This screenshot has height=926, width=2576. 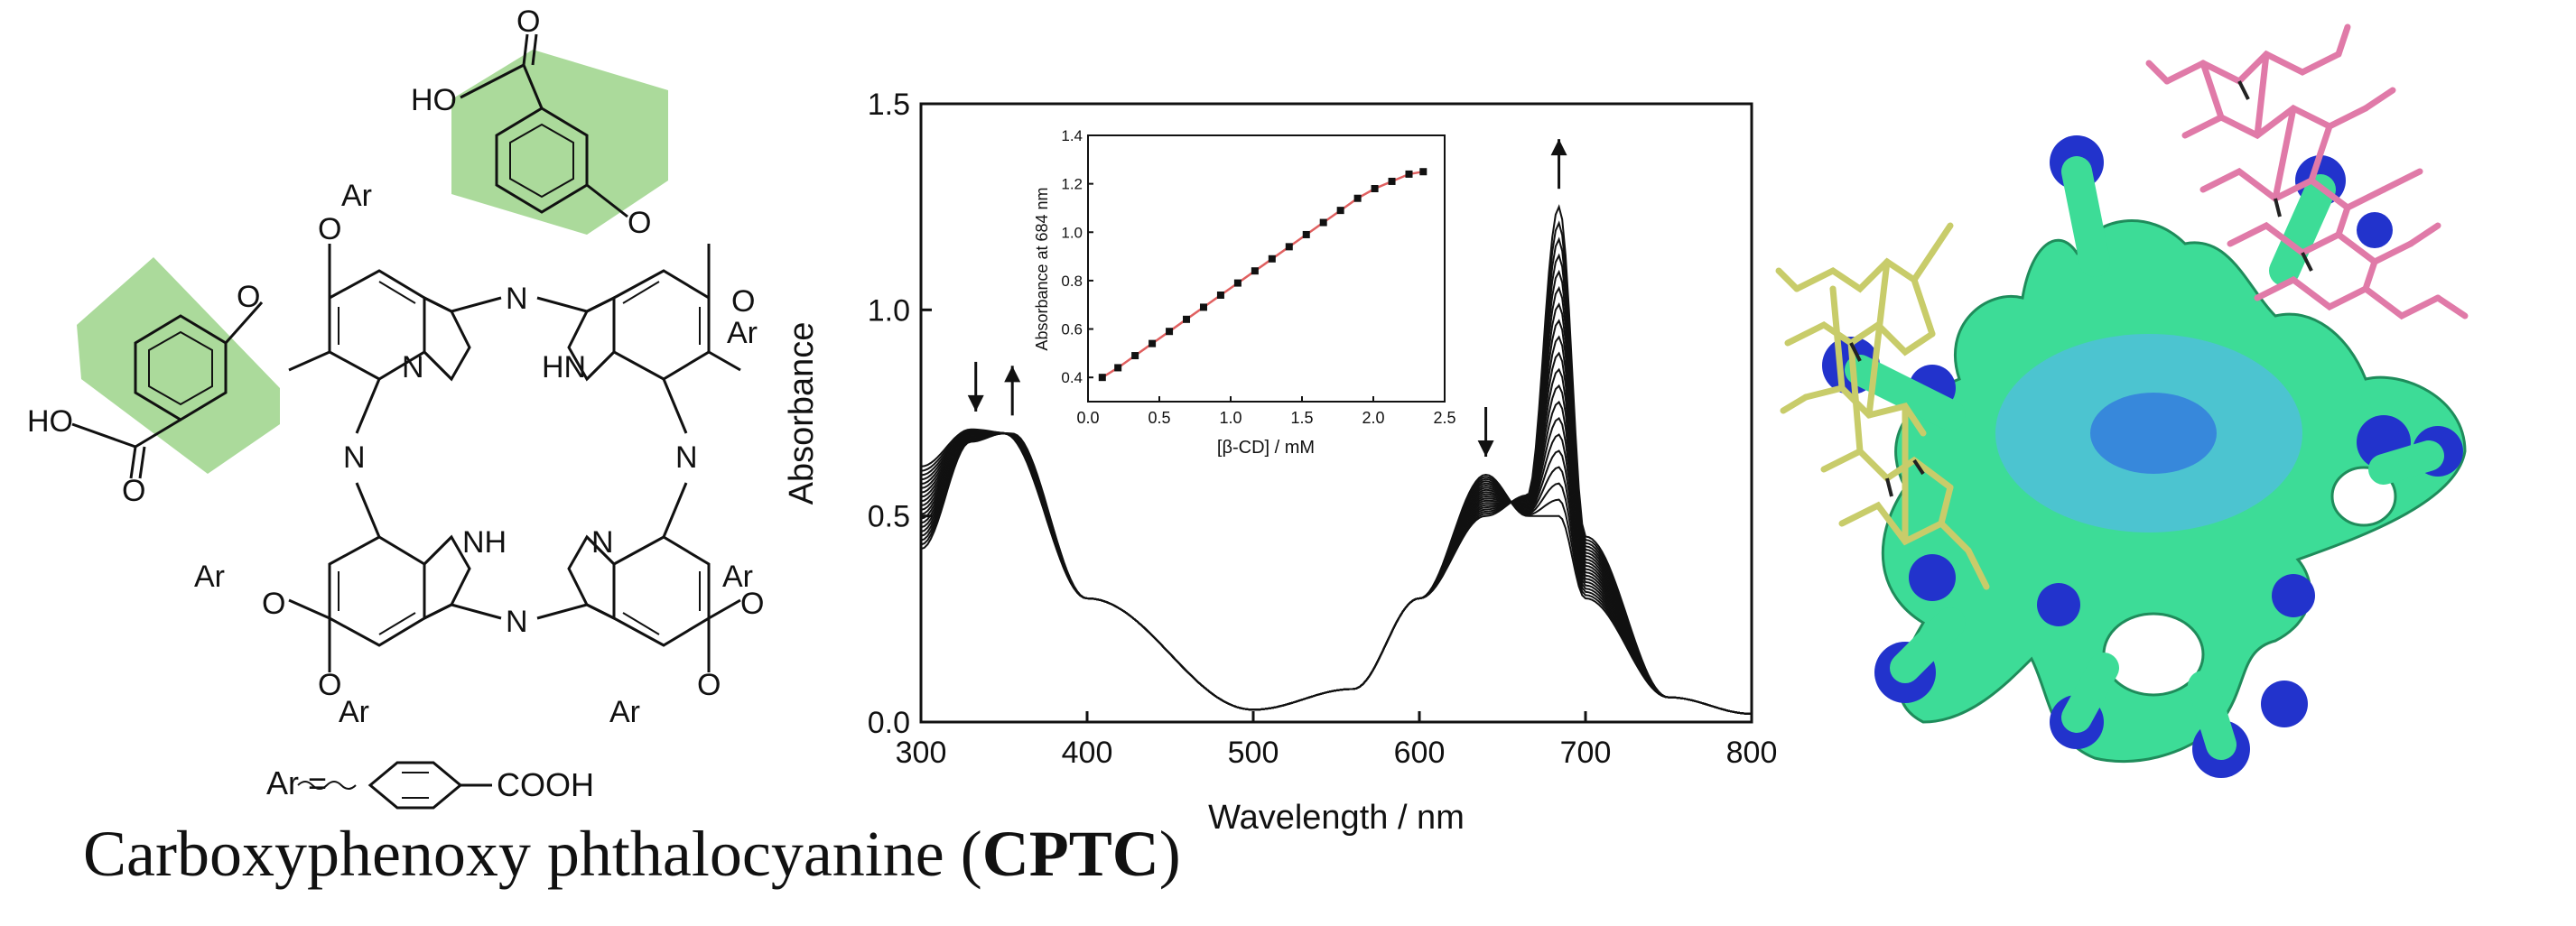 What do you see at coordinates (1887, 419) in the screenshot?
I see `cyclodextrin-left-dark` at bounding box center [1887, 419].